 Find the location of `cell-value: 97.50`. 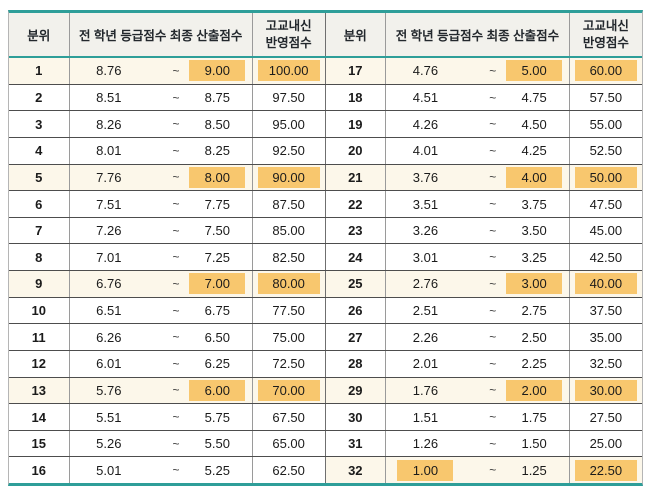

cell-value: 97.50 is located at coordinates (288, 98).